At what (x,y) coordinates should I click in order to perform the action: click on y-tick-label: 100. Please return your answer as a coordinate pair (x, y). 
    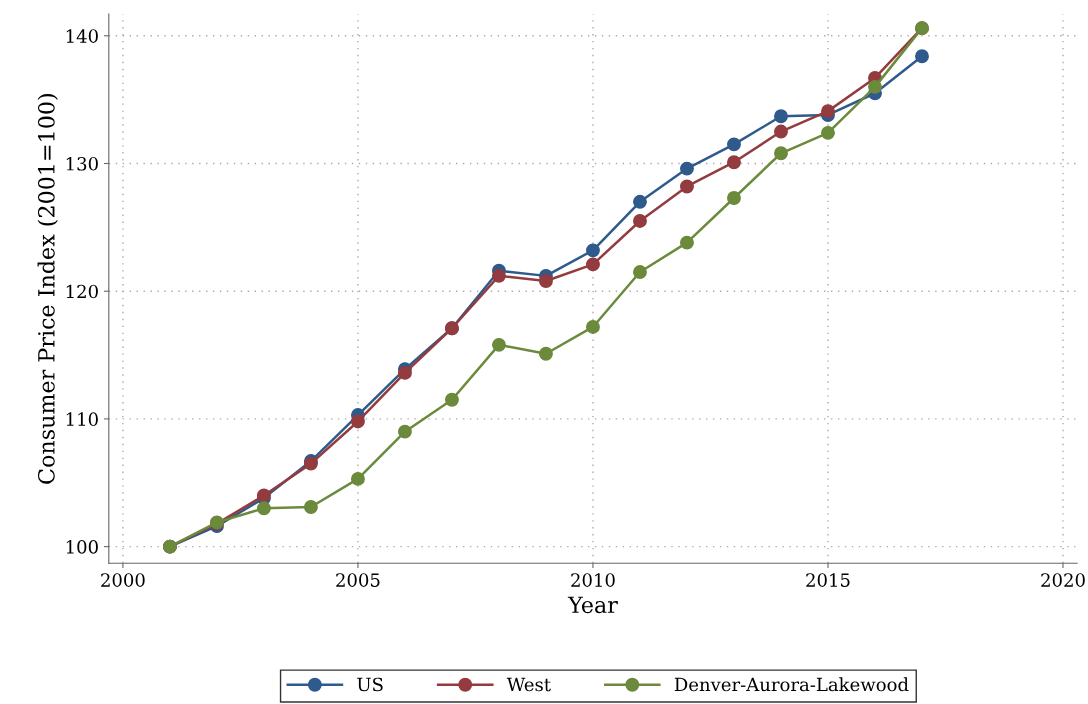
    Looking at the image, I should click on (82, 547).